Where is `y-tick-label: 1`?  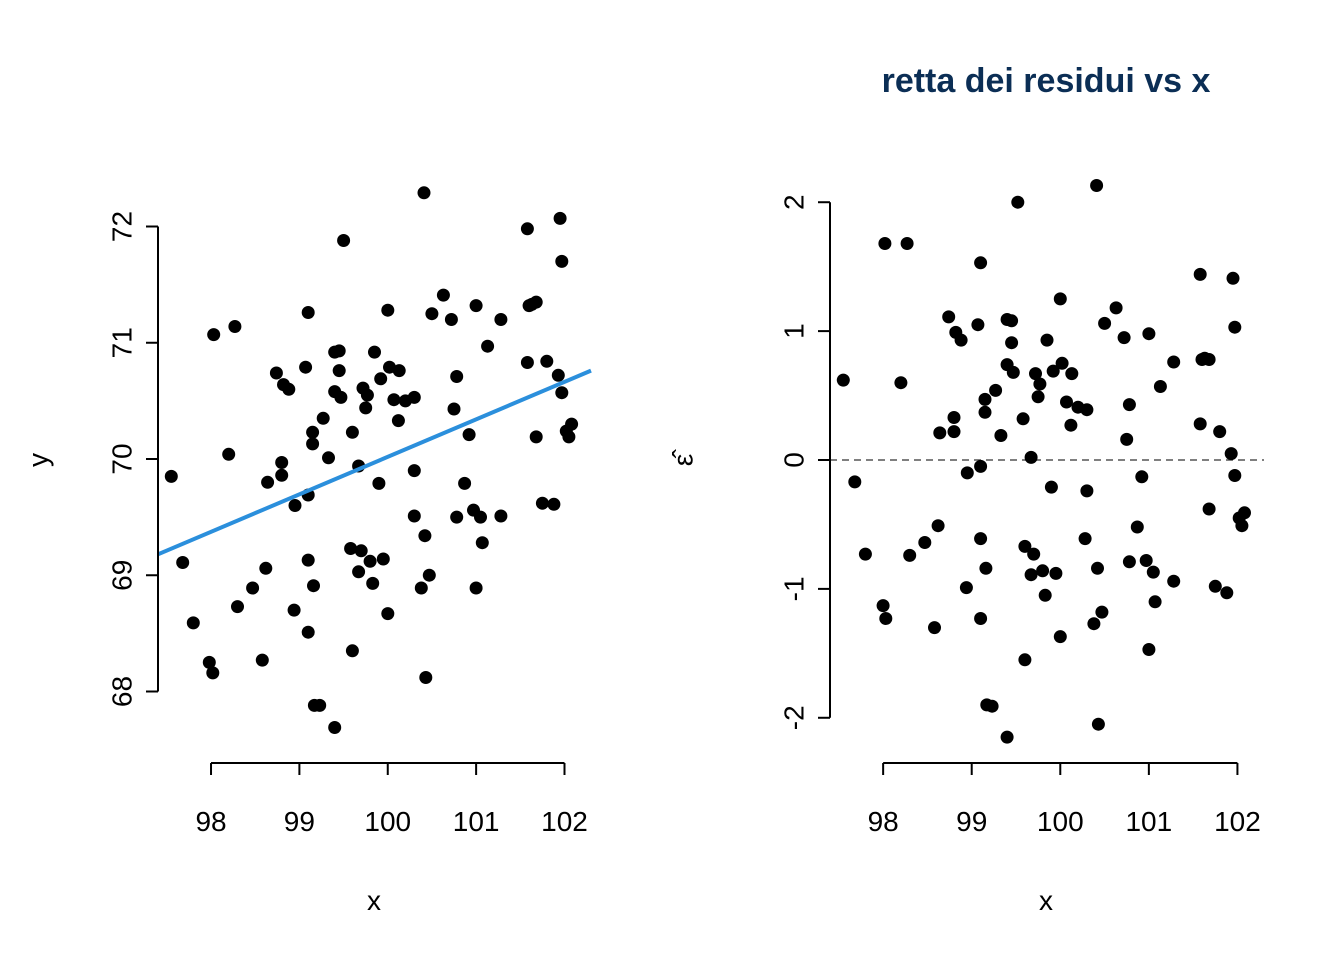 y-tick-label: 1 is located at coordinates (793, 331).